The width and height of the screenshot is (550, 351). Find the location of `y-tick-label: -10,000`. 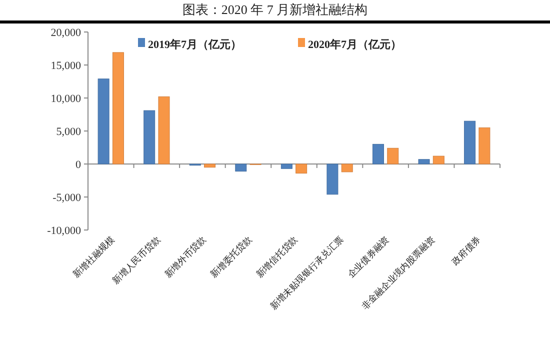

y-tick-label: -10,000 is located at coordinates (64, 230).